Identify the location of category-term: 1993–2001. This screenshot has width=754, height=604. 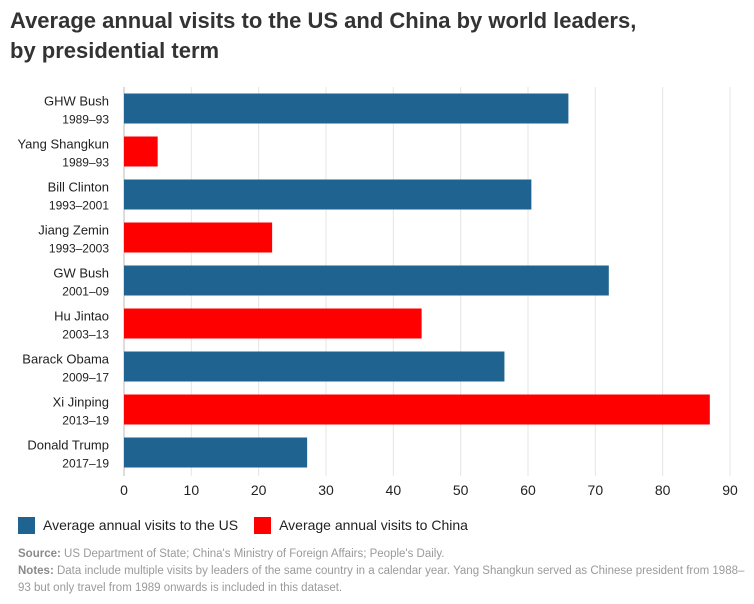
(79, 206).